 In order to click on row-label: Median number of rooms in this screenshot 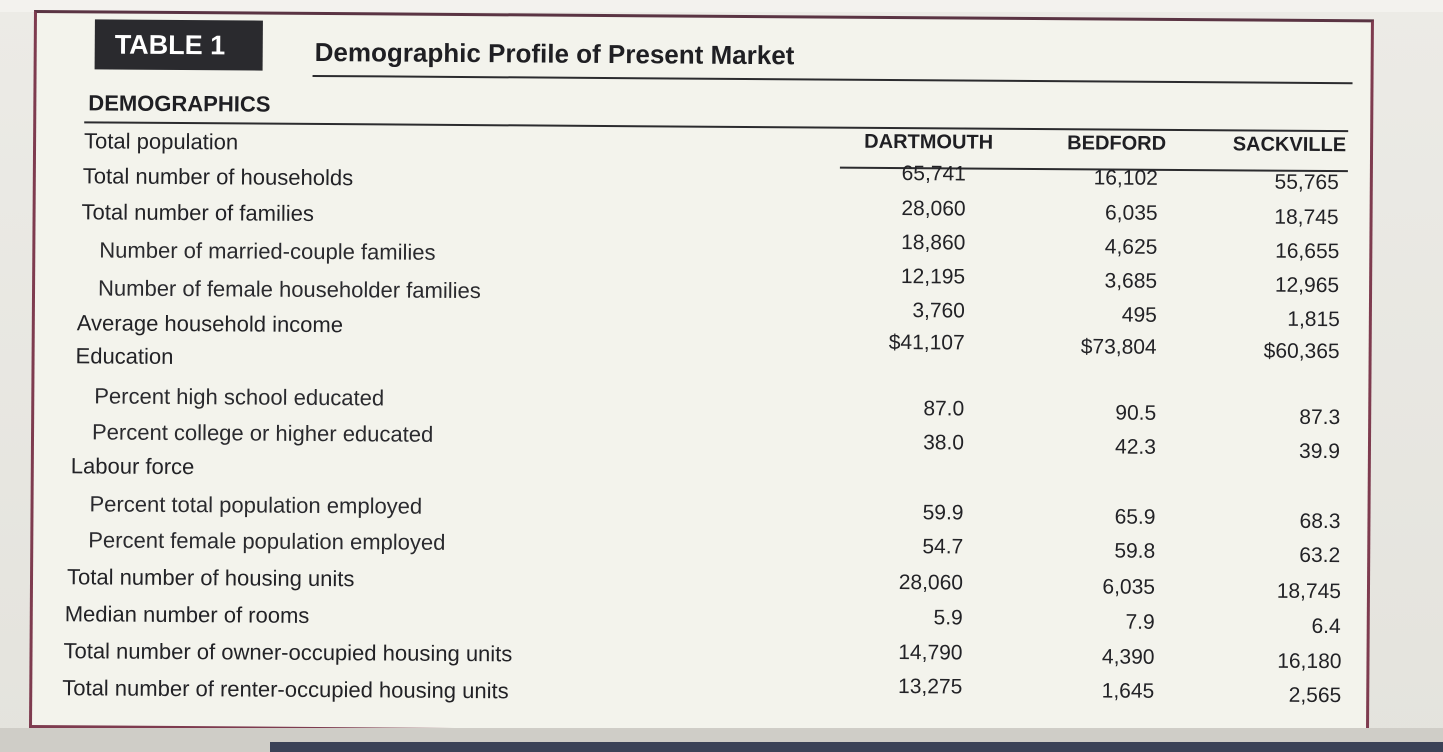, I will do `click(187, 614)`.